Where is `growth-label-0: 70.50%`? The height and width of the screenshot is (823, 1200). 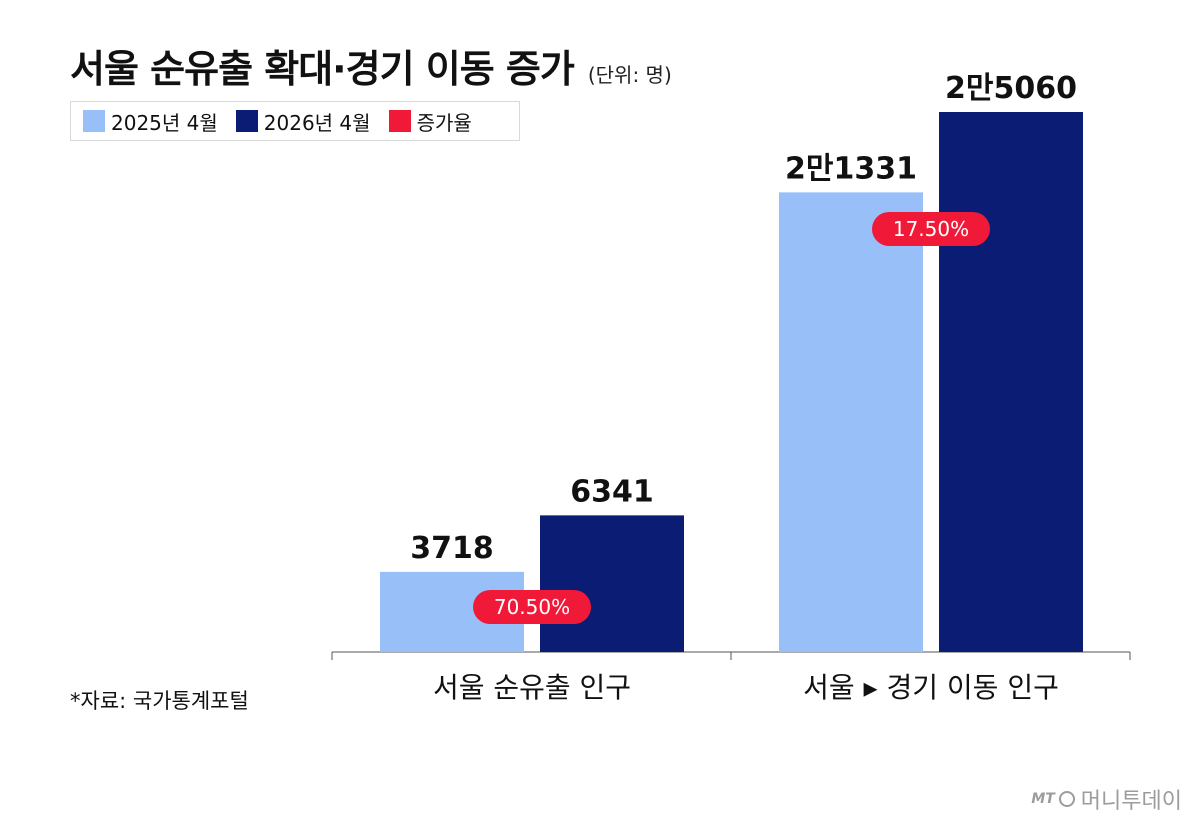 growth-label-0: 70.50% is located at coordinates (532, 607).